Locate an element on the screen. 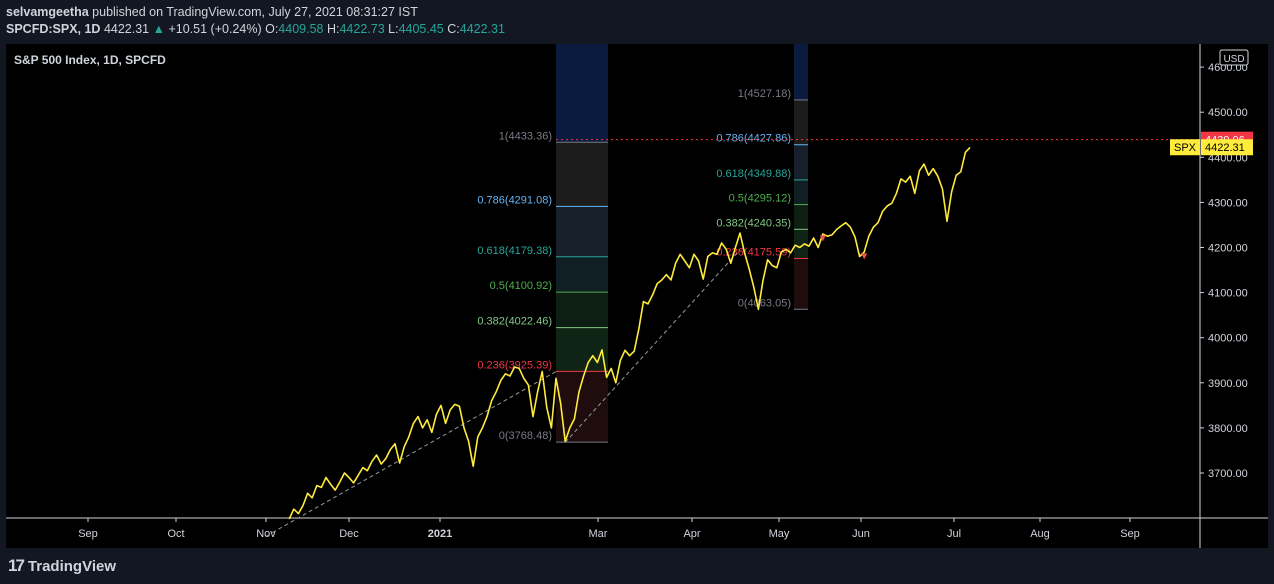 This screenshot has width=1274, height=584. symbol-badge-label: SPX is located at coordinates (1185, 148).